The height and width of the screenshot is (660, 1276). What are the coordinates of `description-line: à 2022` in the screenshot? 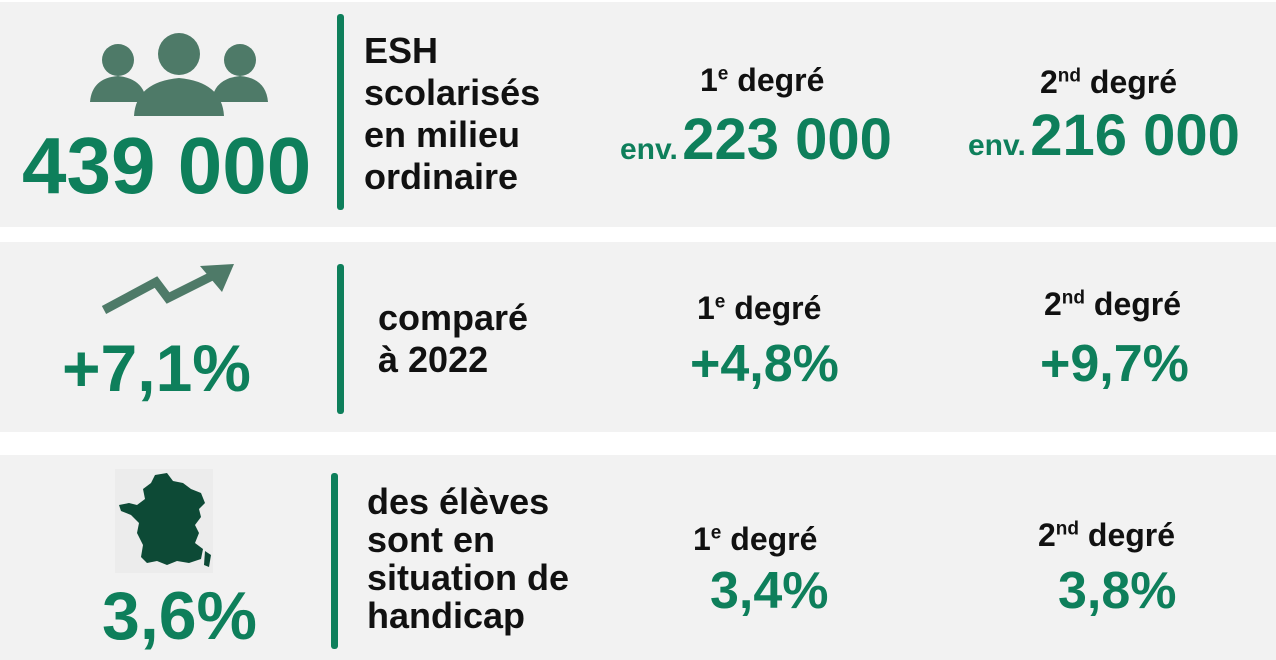 It's located at (433, 359).